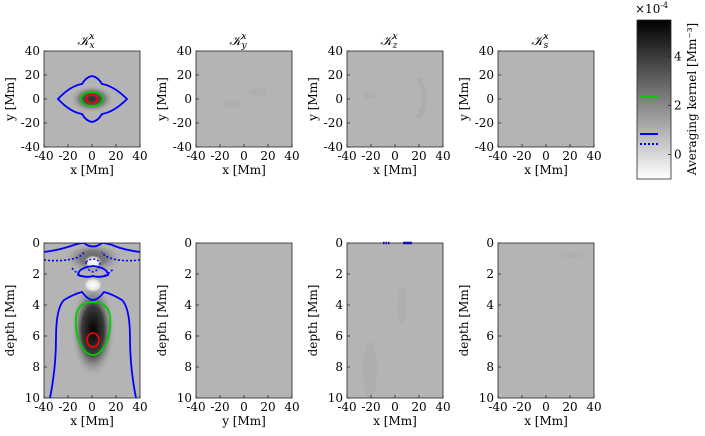 The height and width of the screenshot is (436, 705). Describe the element at coordinates (67, 407) in the screenshot. I see `panel-4-xtick-1: -20` at that location.